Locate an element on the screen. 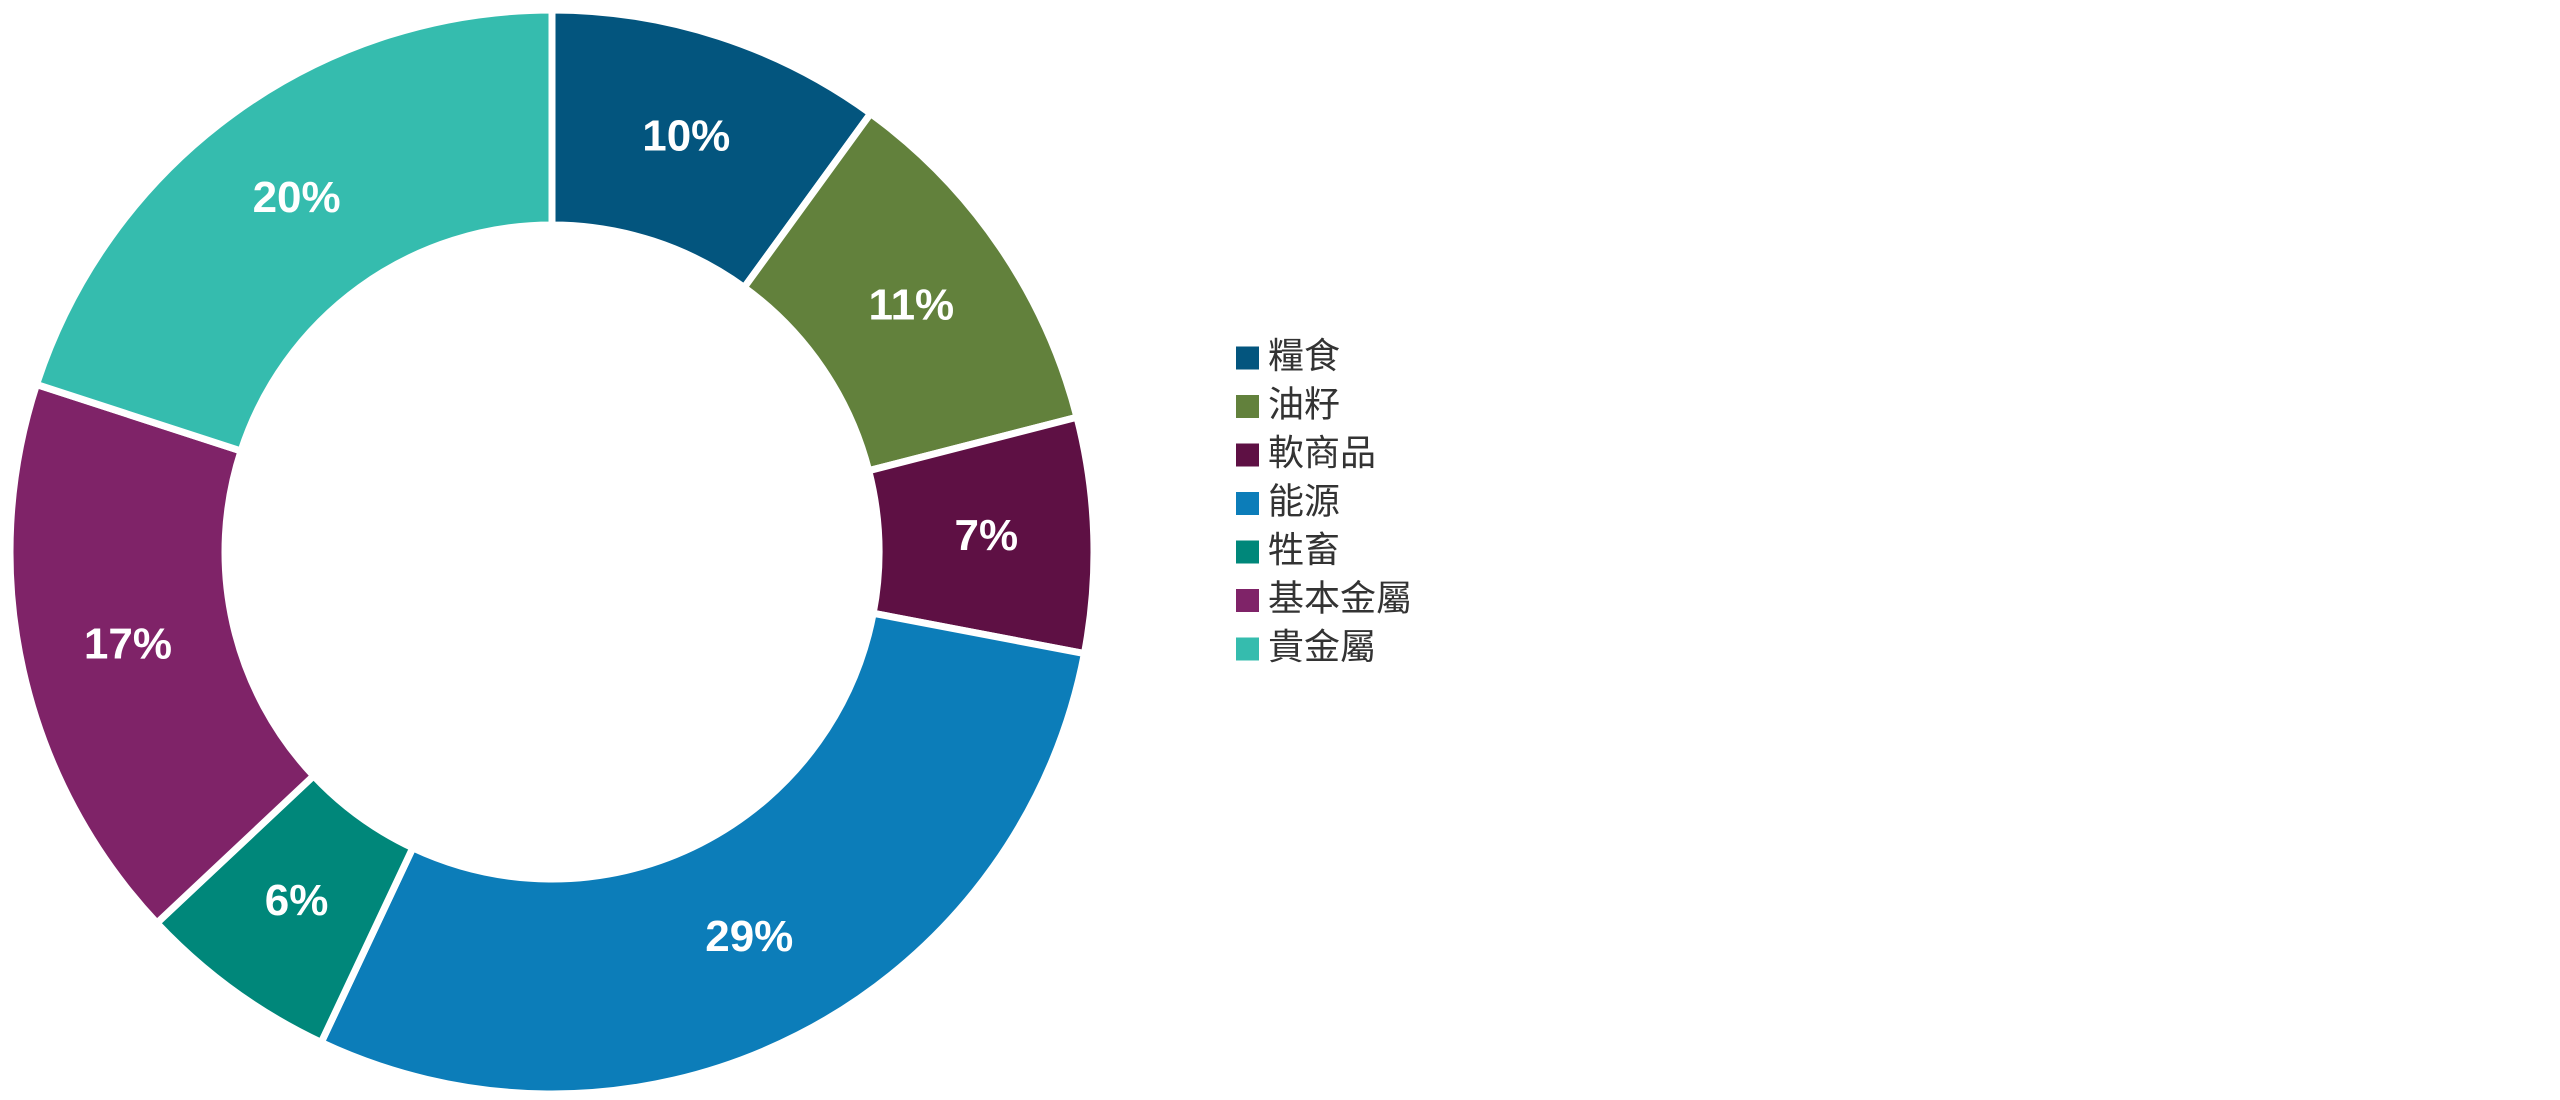 This screenshot has width=2560, height=1100. data-label: 17% is located at coordinates (128, 643).